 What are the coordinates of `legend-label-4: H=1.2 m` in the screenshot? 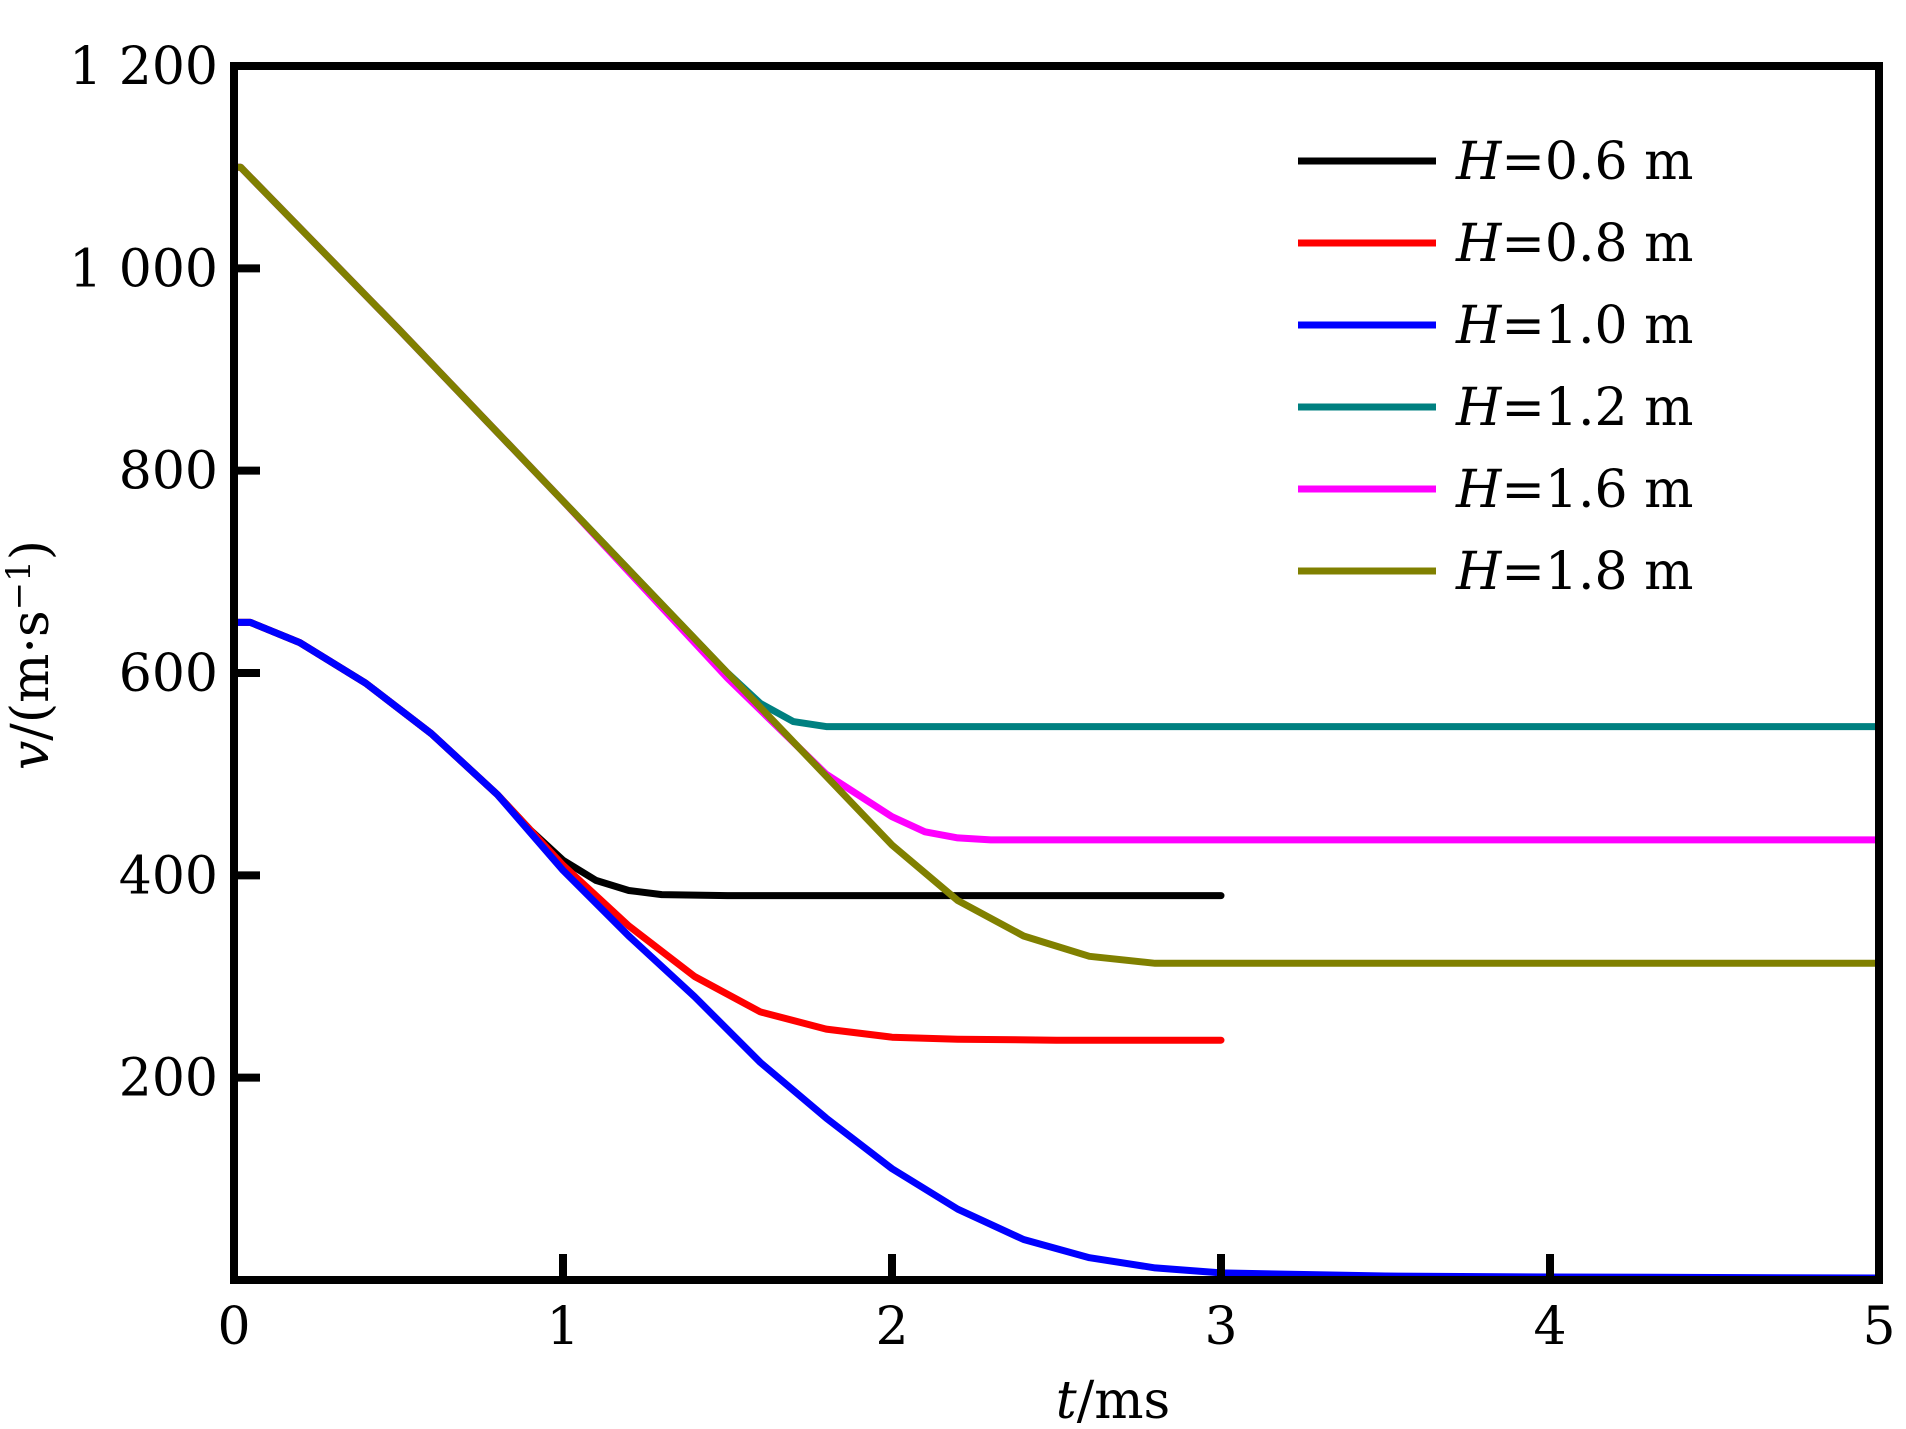 It's located at (1574, 408).